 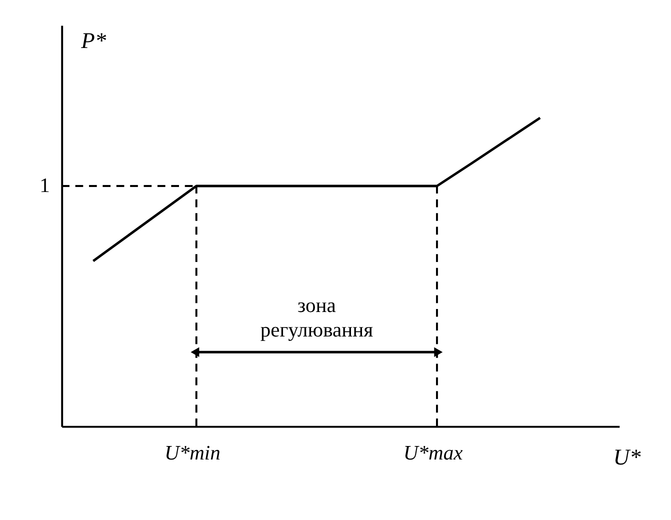 What do you see at coordinates (317, 318) in the screenshot?
I see `annotation: зона регулювання` at bounding box center [317, 318].